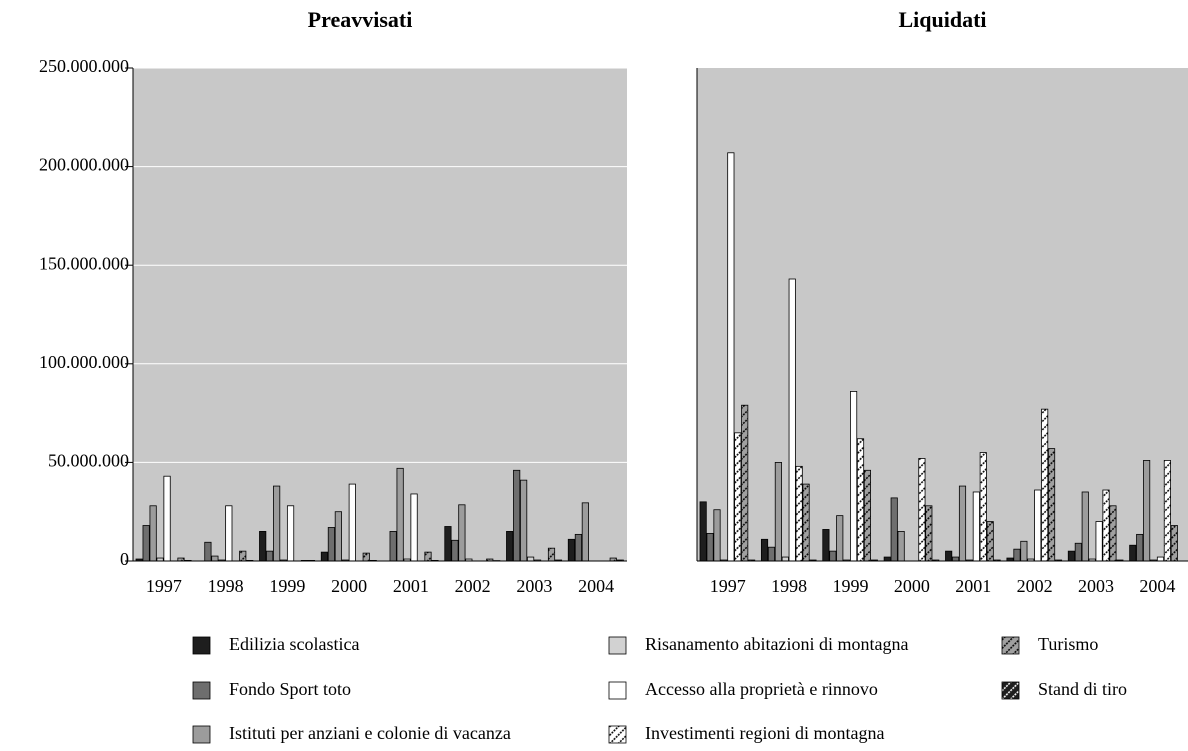 This screenshot has width=1188, height=751. Describe the element at coordinates (84, 66) in the screenshot. I see `y-tick-label: 250.000.000` at that location.